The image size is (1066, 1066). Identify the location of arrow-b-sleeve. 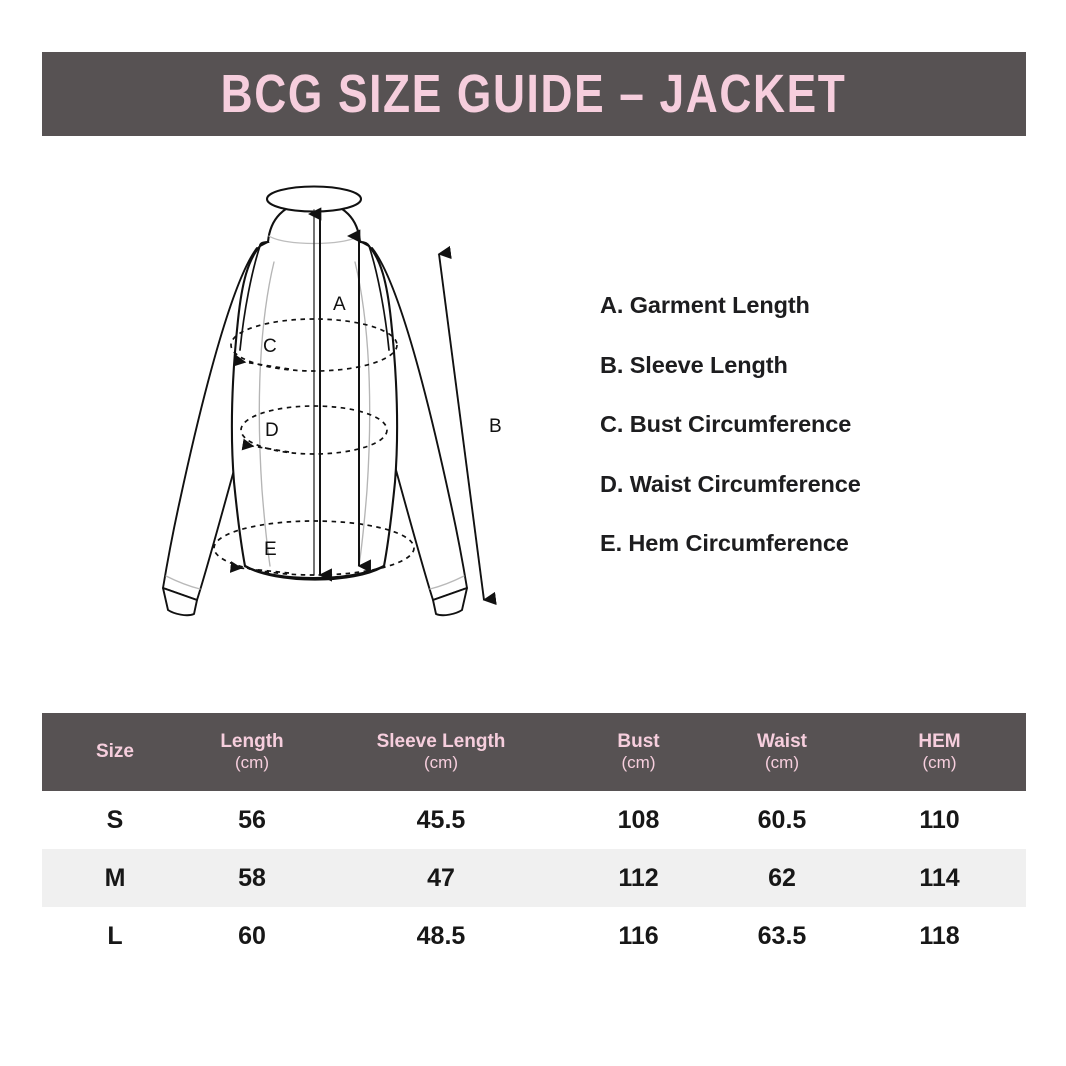
(467, 425).